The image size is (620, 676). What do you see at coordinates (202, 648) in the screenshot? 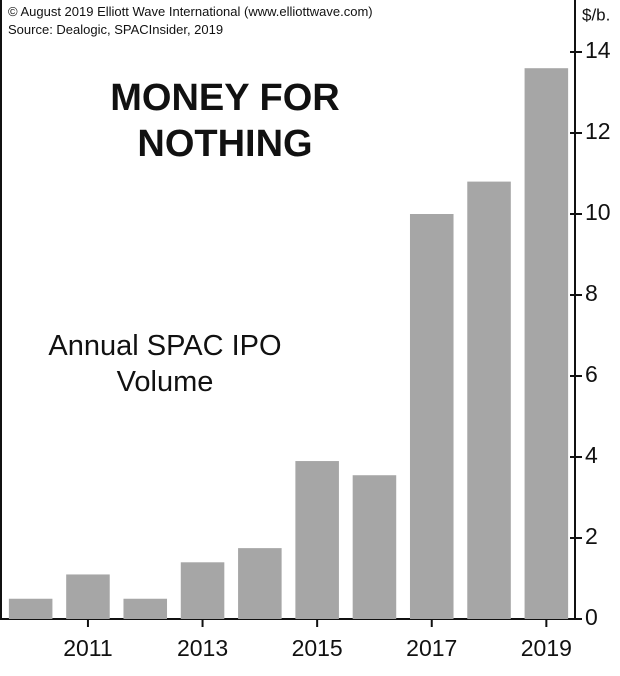
I see `x-tick-label: 2013` at bounding box center [202, 648].